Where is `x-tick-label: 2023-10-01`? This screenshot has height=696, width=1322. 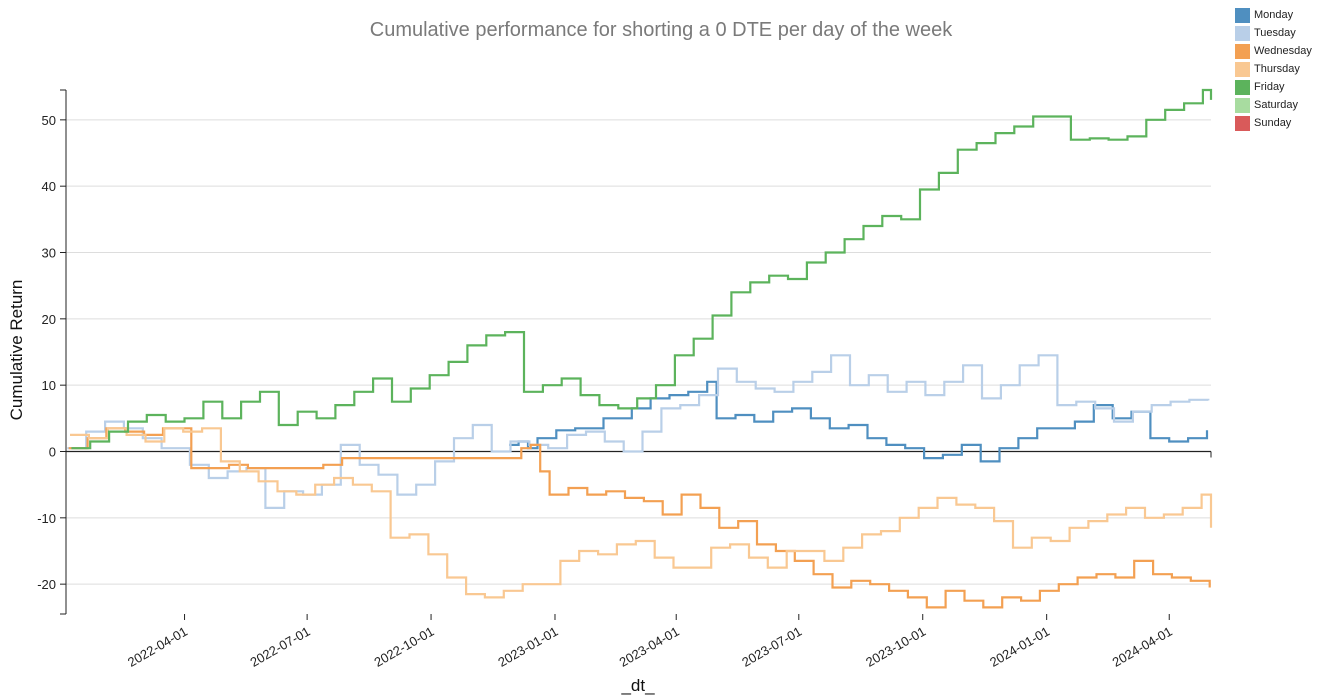 x-tick-label: 2023-10-01 is located at coordinates (895, 647).